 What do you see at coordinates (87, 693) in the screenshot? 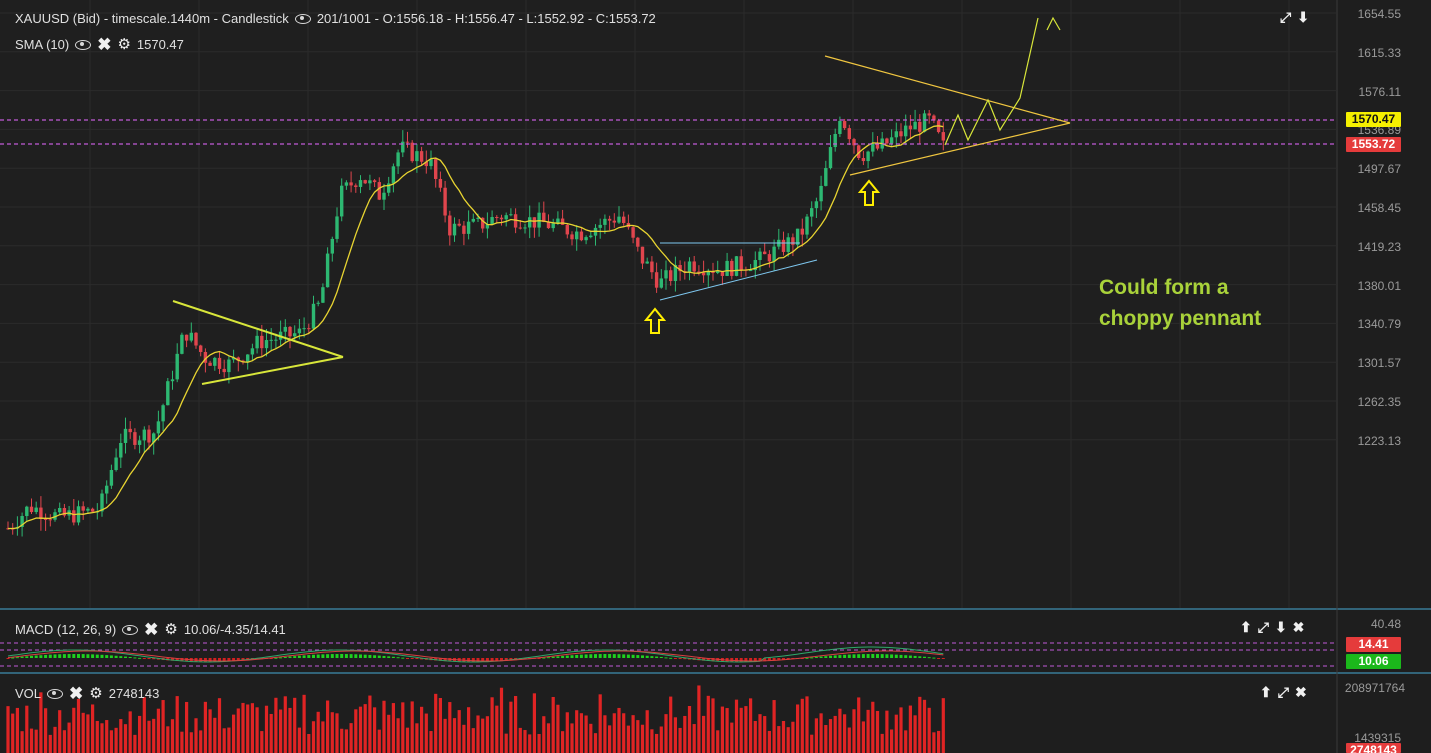
I see `vol-header: VOL ✖ ⚙ 2748143` at bounding box center [87, 693].